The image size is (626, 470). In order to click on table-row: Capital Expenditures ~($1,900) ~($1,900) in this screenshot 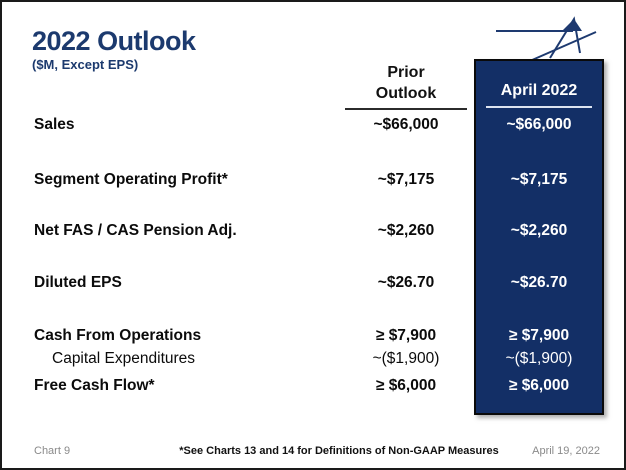, I will do `click(313, 359)`.